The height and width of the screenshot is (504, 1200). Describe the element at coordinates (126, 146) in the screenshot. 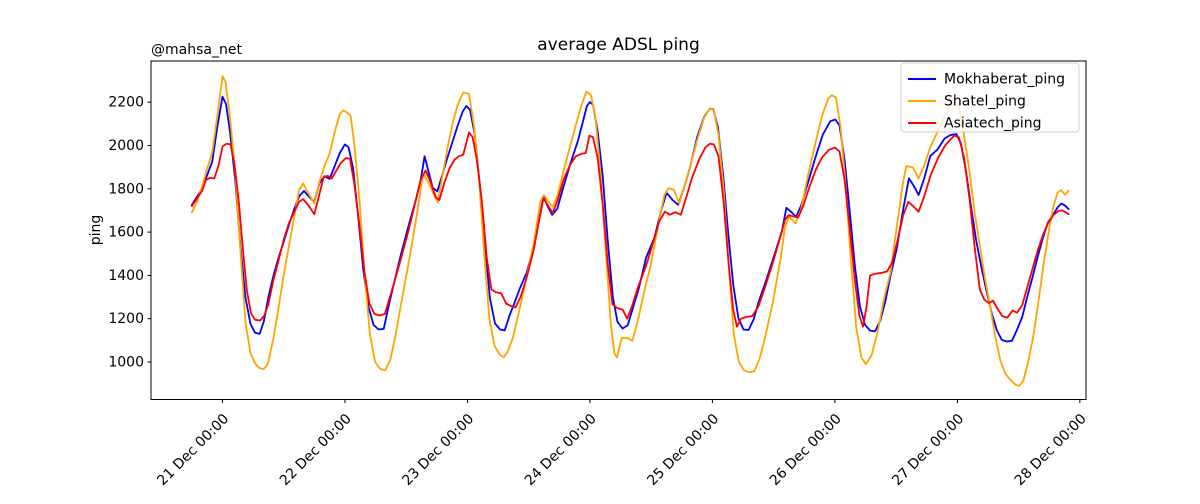

I see `y-tick-label: 2000` at that location.